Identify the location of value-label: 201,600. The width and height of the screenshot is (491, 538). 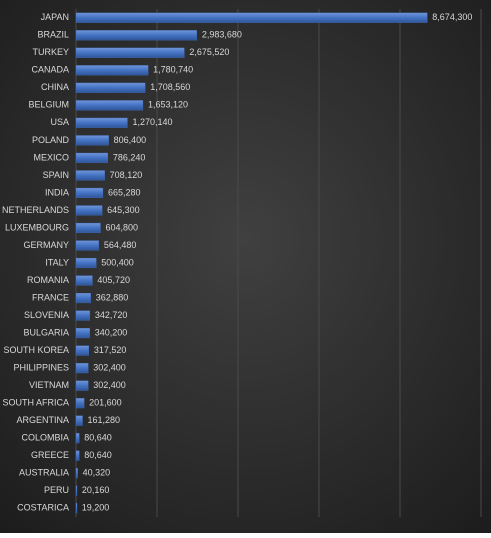
(105, 403).